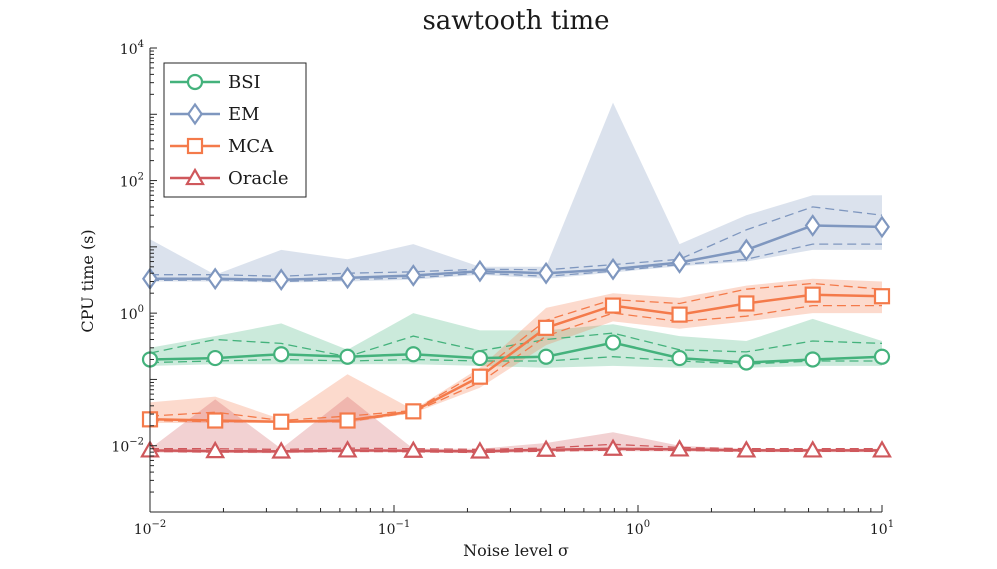 This screenshot has width=997, height=569. What do you see at coordinates (132, 313) in the screenshot?
I see `y-tick-label-1: 10⁰` at bounding box center [132, 313].